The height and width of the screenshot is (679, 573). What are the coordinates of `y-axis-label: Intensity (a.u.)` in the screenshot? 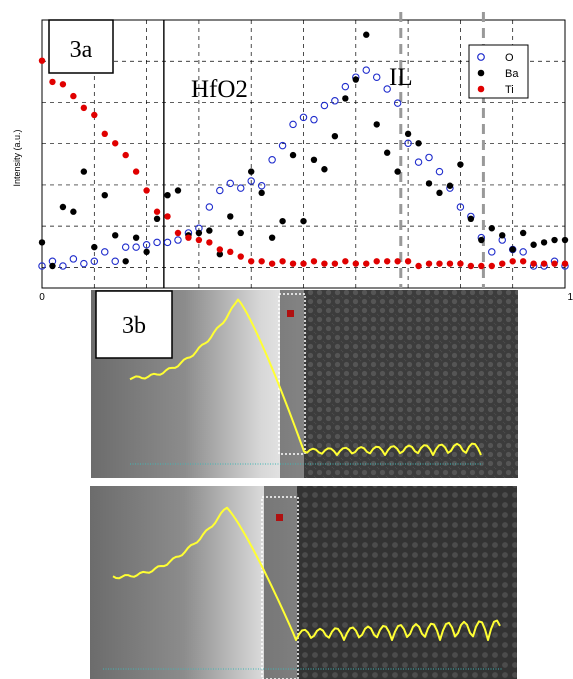 It's located at (17, 157).